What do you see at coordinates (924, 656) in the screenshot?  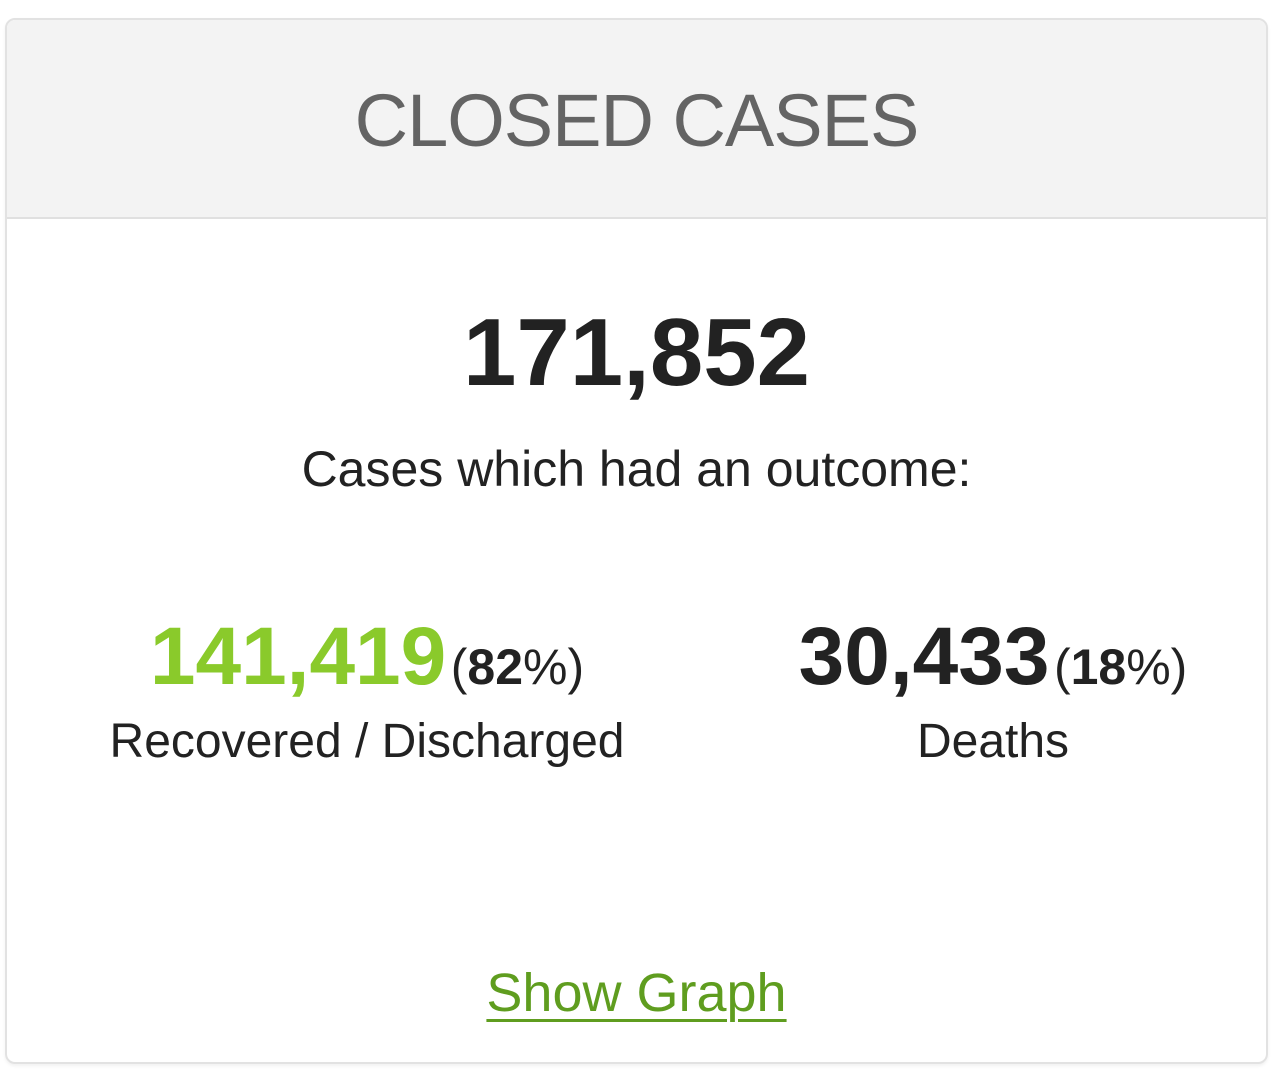 I see `deaths-count: 30,433` at bounding box center [924, 656].